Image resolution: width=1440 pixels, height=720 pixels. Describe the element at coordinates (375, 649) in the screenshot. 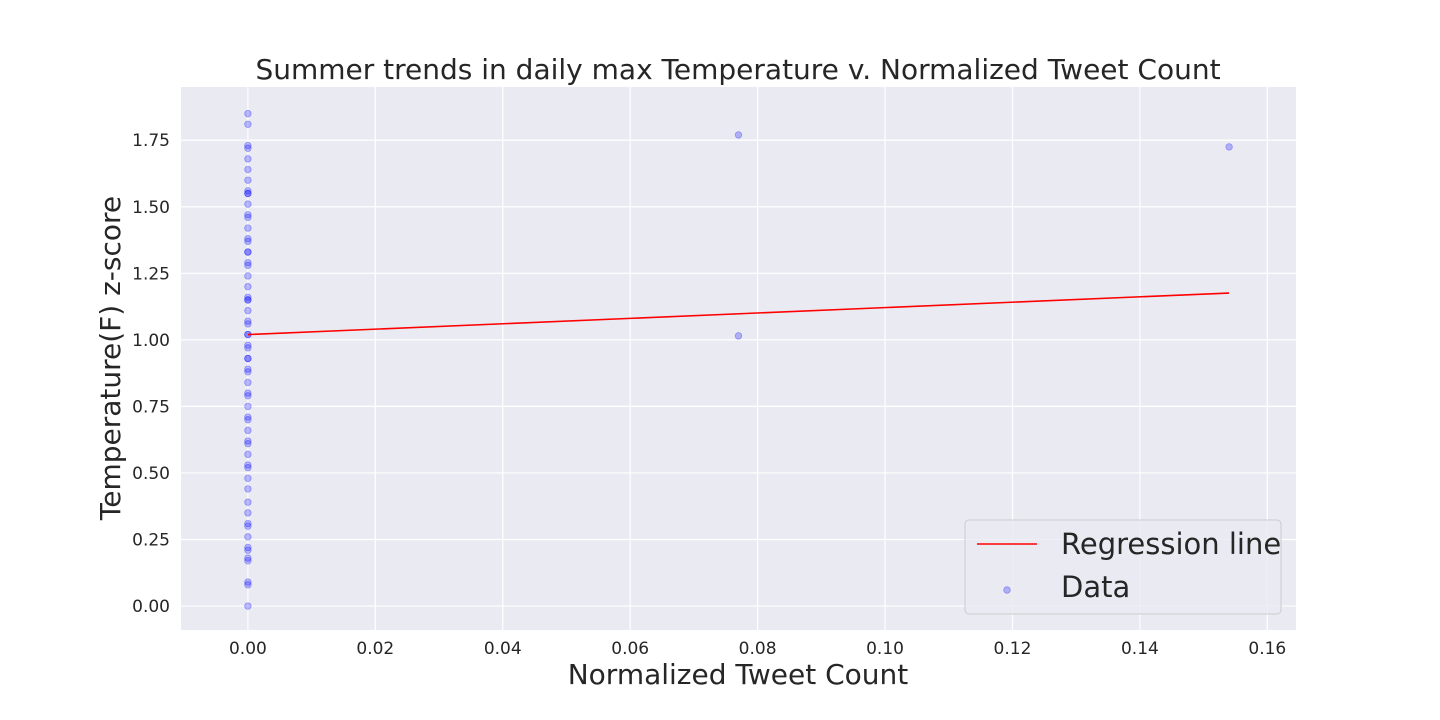

I see `x-tick-label: 0.02` at that location.